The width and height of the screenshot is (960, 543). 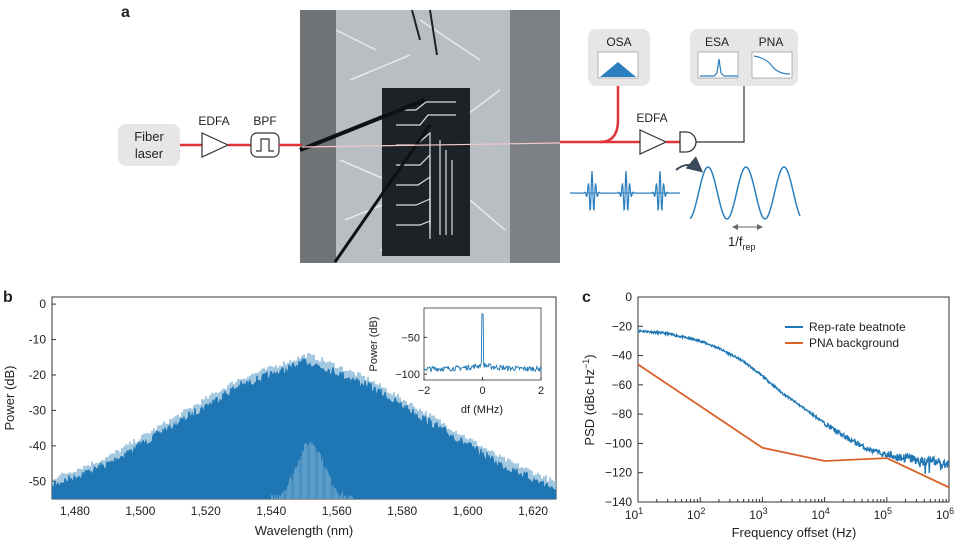 I want to click on inset-xlabel: df (MHz), so click(x=482, y=410).